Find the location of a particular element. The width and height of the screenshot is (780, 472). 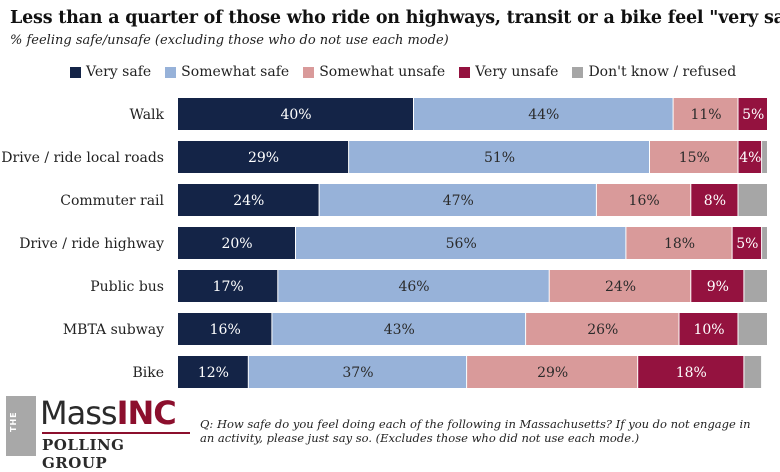

value-label: 46% is located at coordinates (413, 287).